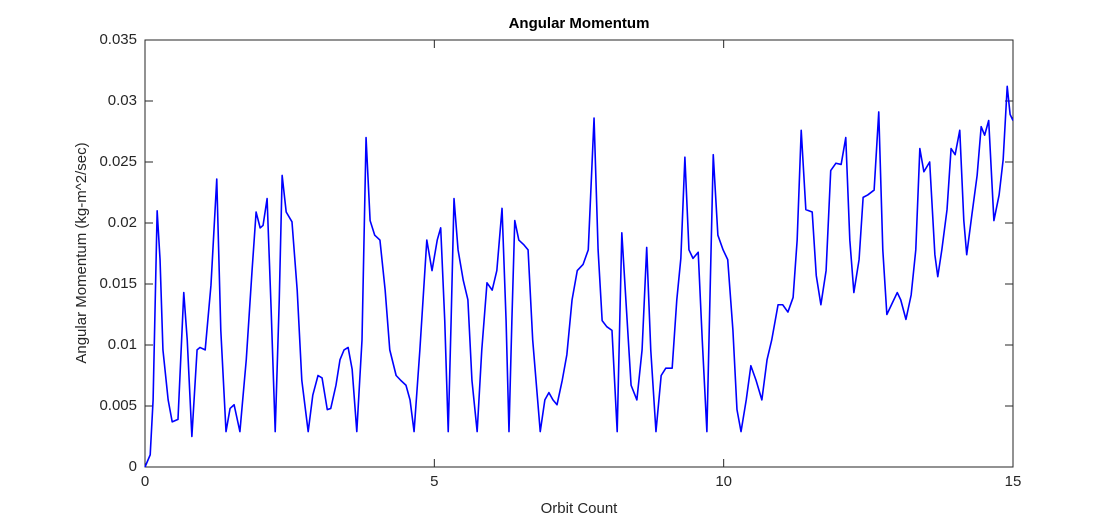 The height and width of the screenshot is (525, 1119). Describe the element at coordinates (118, 405) in the screenshot. I see `y-tick-label: 0.005` at that location.